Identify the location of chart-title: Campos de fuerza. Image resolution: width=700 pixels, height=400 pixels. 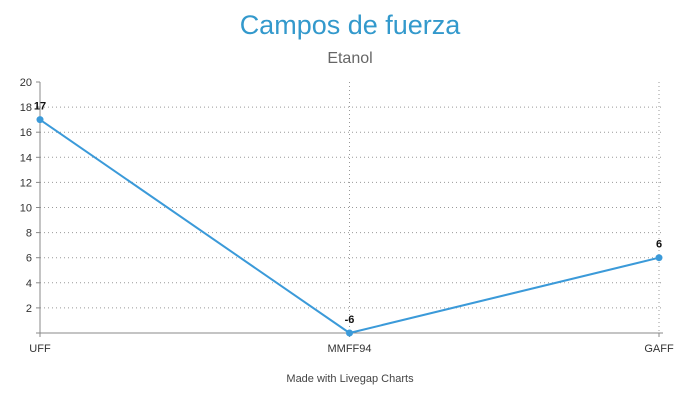
(350, 25).